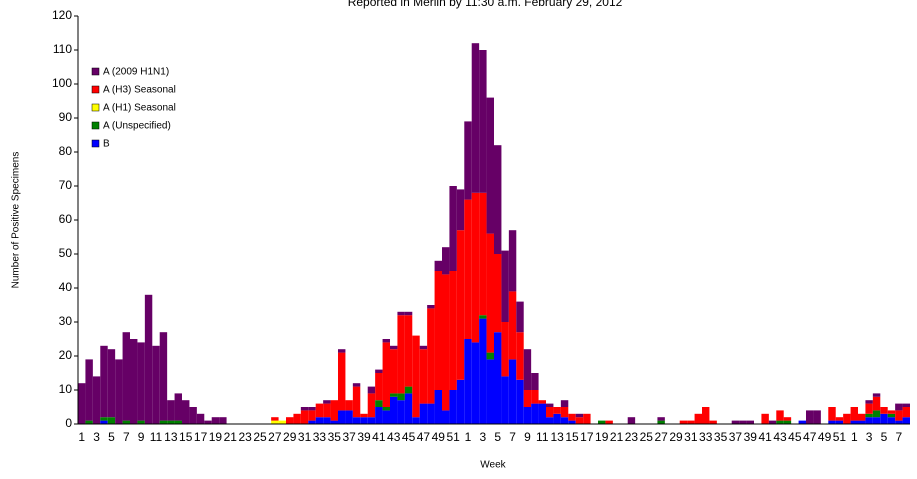  What do you see at coordinates (795, 437) in the screenshot?
I see `x-tick-label: 45` at bounding box center [795, 437].